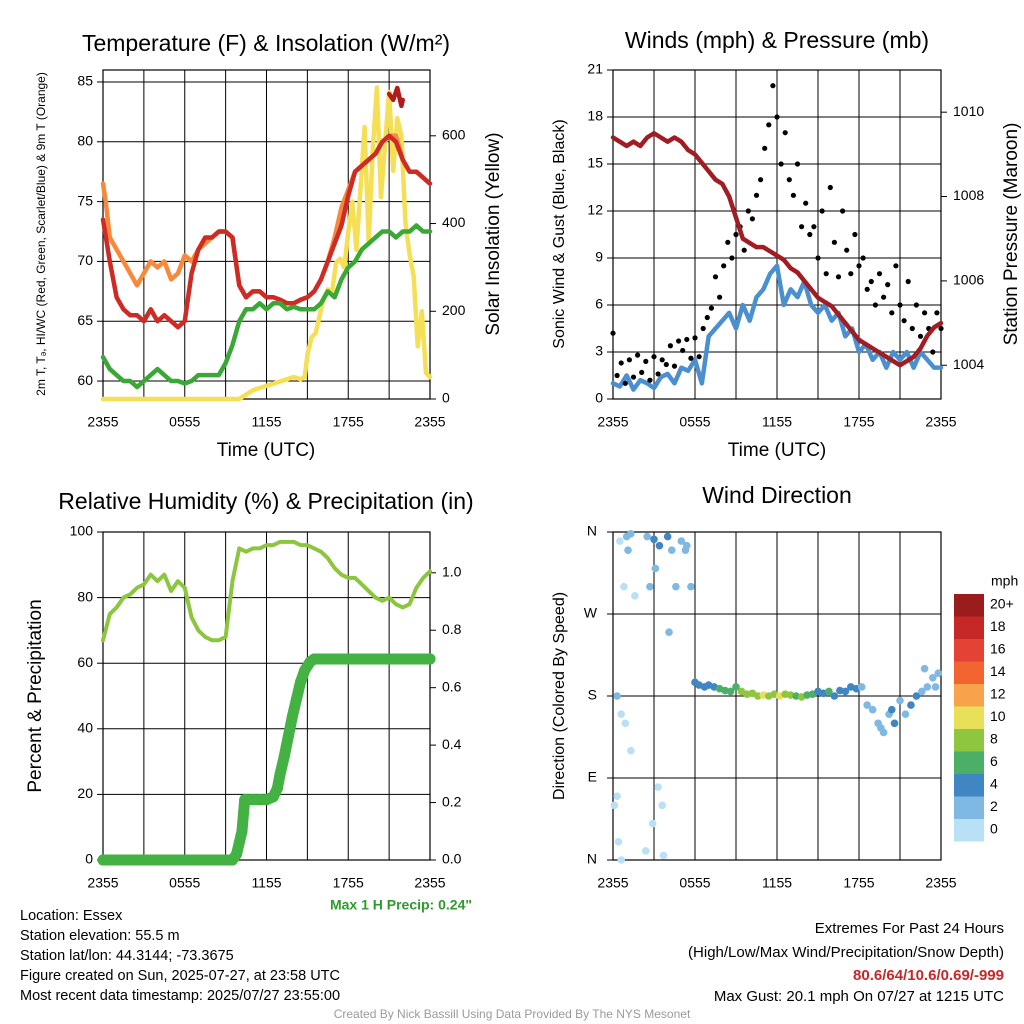  What do you see at coordinates (89, 859) in the screenshot?
I see `humidity-y-tick-label: 0` at bounding box center [89, 859].